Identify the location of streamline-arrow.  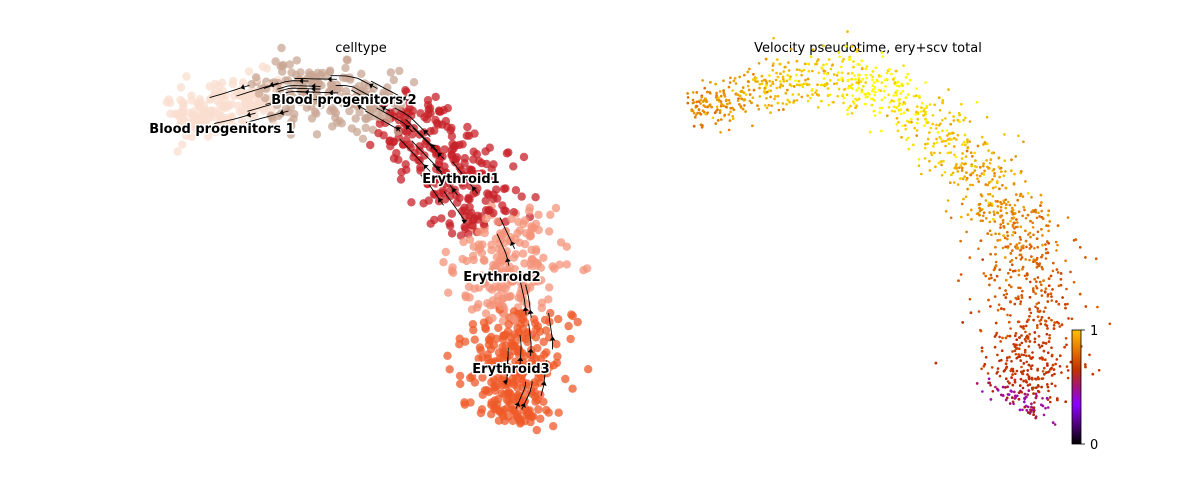
(360, 107).